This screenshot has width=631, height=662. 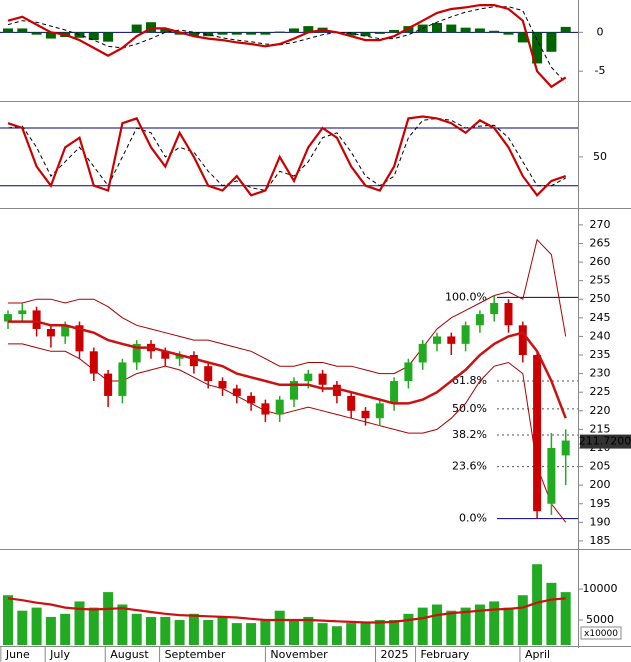 What do you see at coordinates (600, 261) in the screenshot?
I see `y-tick-label: 260` at bounding box center [600, 261].